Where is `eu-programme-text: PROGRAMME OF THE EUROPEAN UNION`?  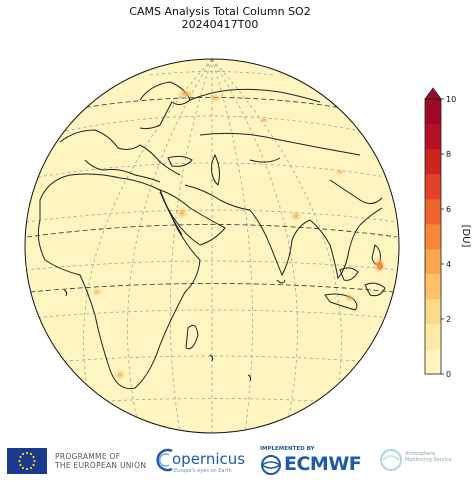 eu-programme-text: PROGRAMME OF THE EUROPEAN UNION is located at coordinates (101, 461).